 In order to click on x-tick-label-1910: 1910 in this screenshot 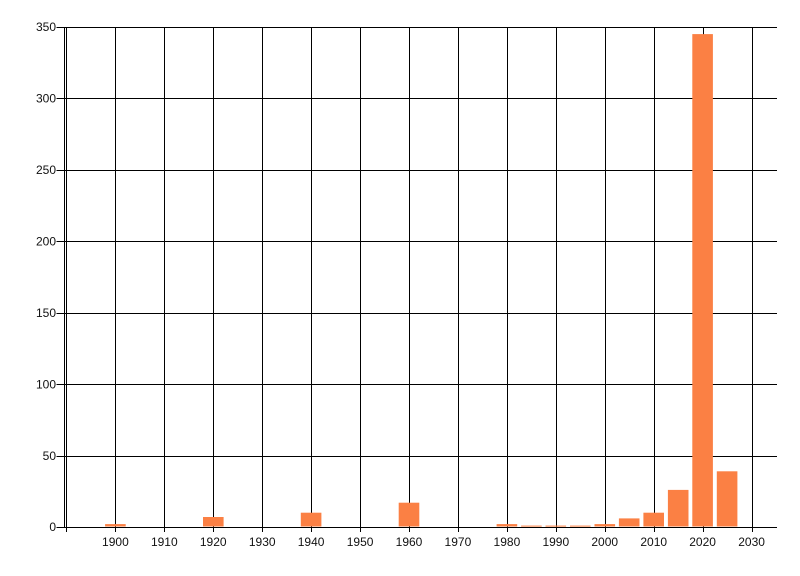, I will do `click(164, 542)`.